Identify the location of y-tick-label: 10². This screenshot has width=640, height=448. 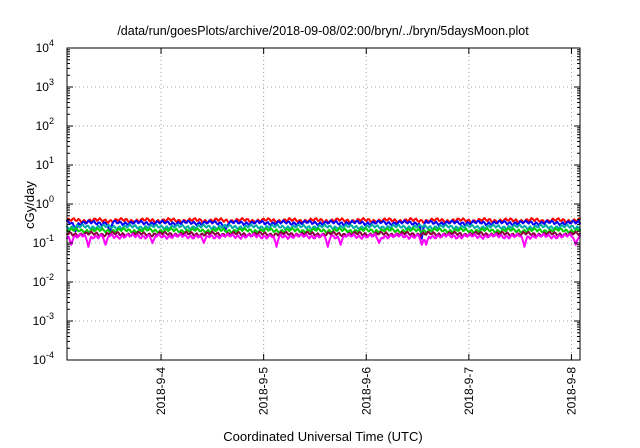
(45, 124).